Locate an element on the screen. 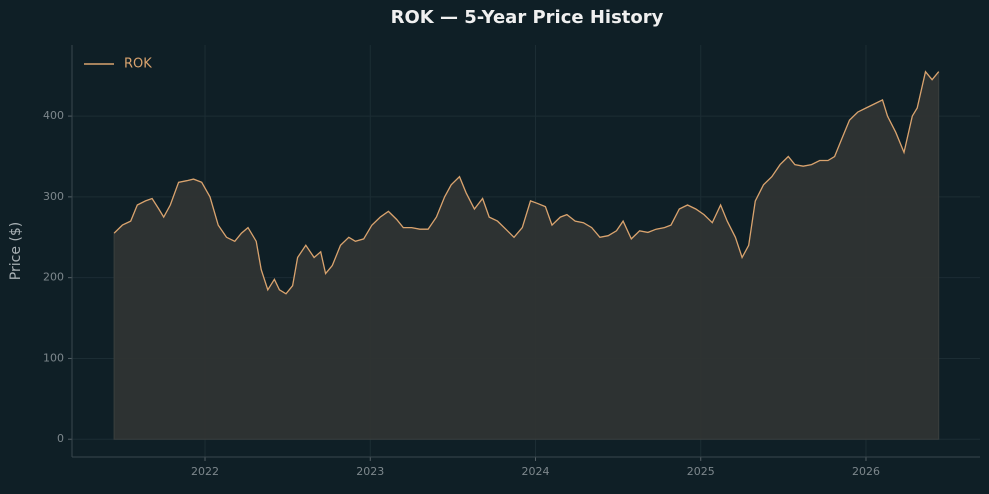  x-tick-label: 2023 is located at coordinates (370, 471).